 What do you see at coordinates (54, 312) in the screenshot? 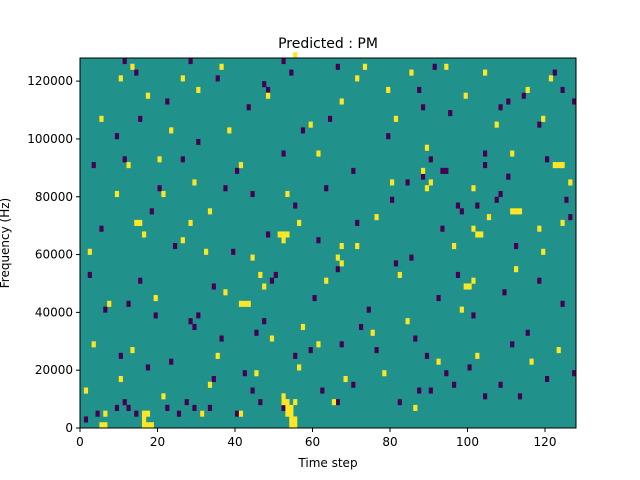
I see `y-tick-label: 40000` at bounding box center [54, 312].